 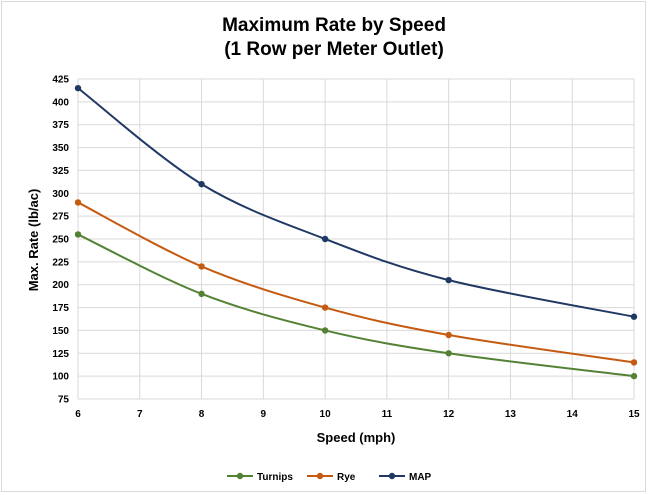 I want to click on y-tick-label: 250, so click(x=60, y=240).